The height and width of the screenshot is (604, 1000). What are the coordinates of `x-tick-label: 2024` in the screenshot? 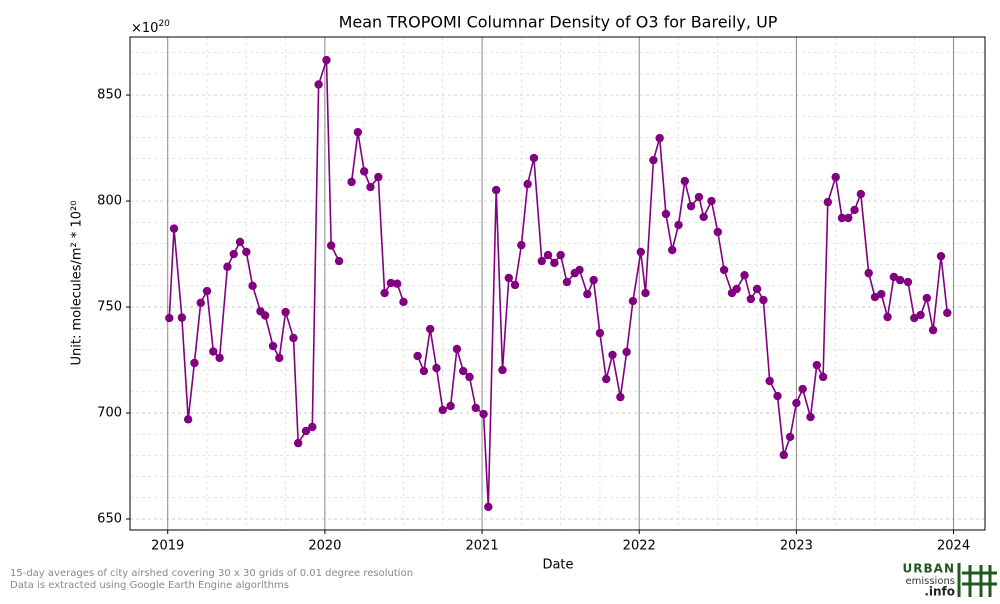 It's located at (953, 546).